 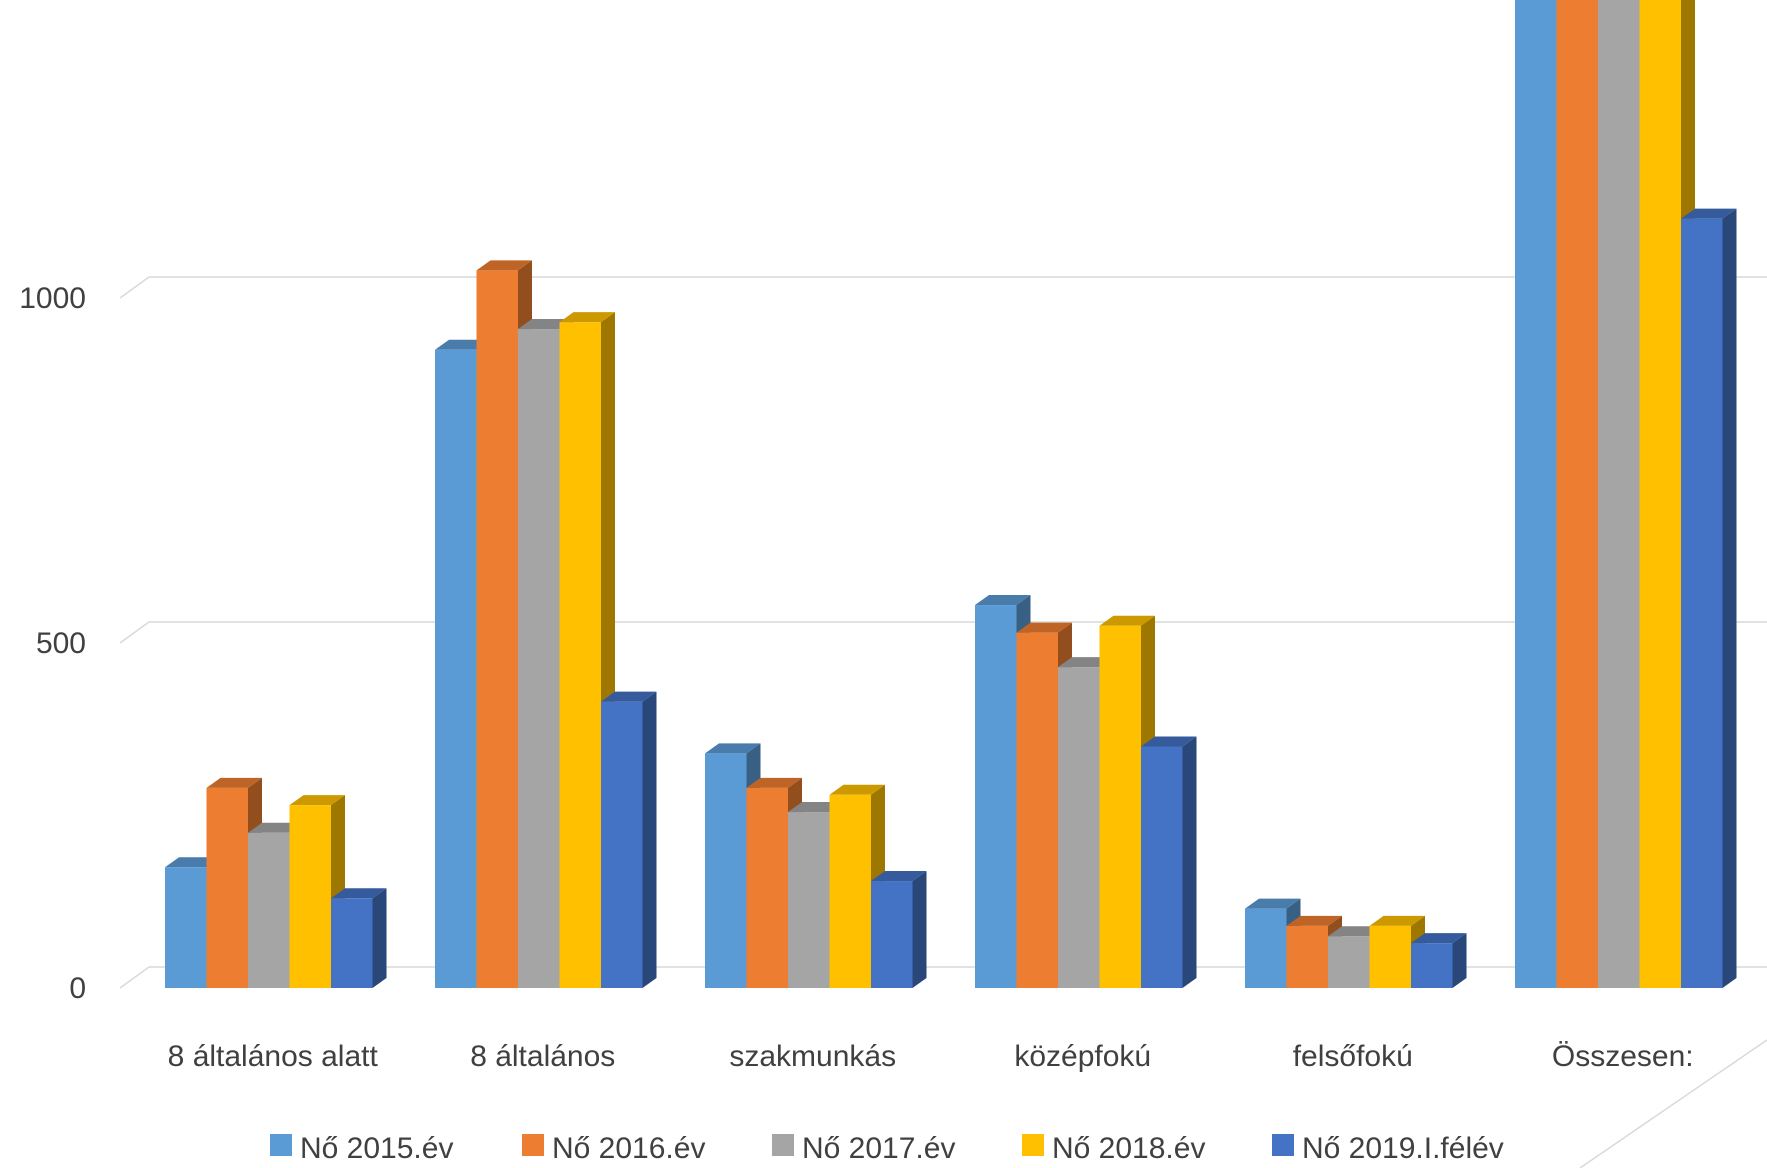 I want to click on x-category-label: középfokú, so click(x=1082, y=1056).